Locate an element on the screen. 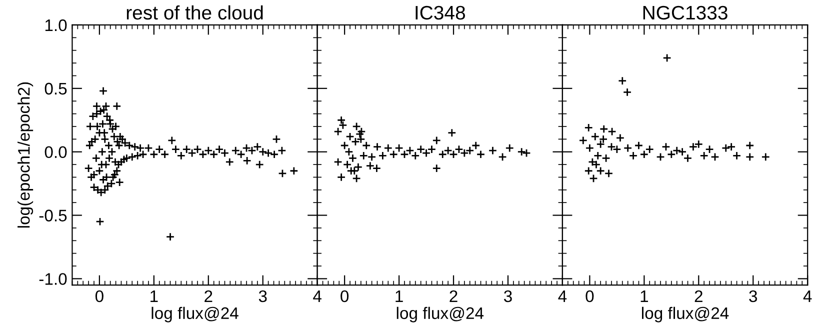 Image resolution: width=830 pixels, height=333 pixels. y-tick-label: 0.5 is located at coordinates (55, 88).